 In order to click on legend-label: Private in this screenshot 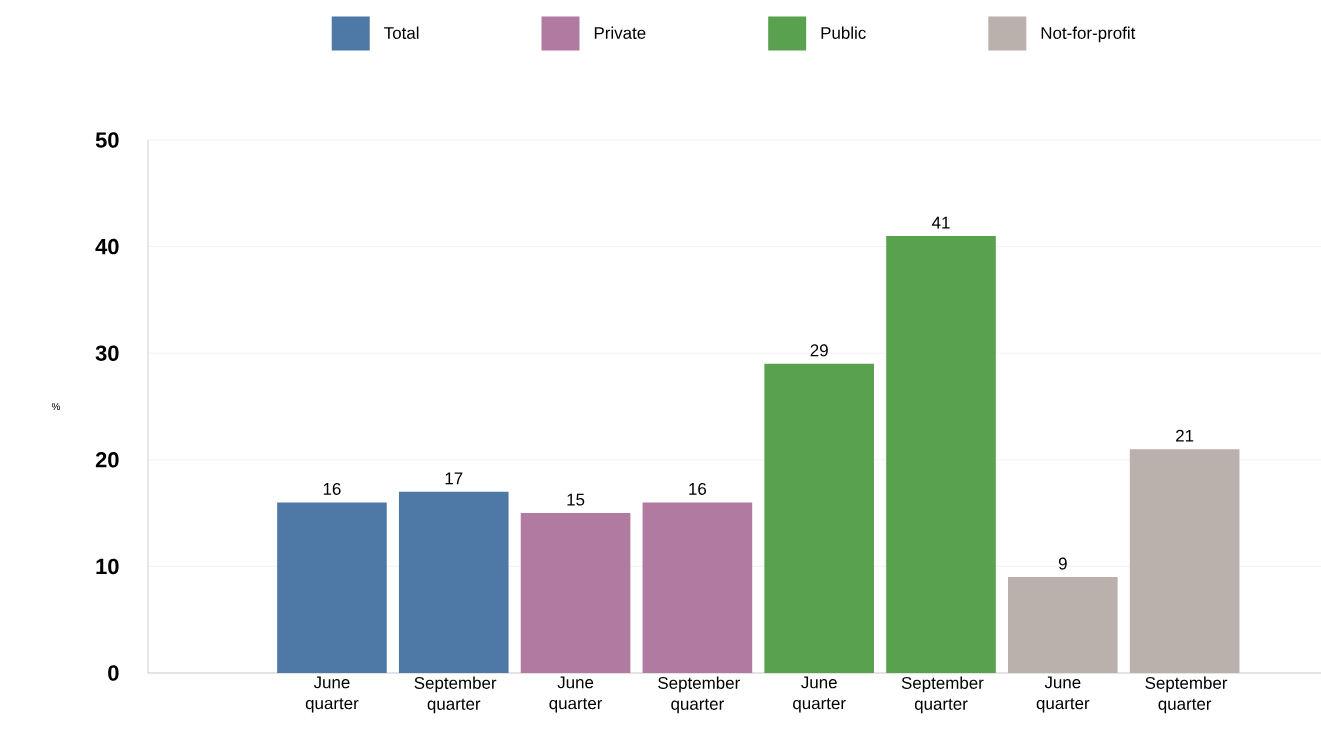, I will do `click(620, 32)`.